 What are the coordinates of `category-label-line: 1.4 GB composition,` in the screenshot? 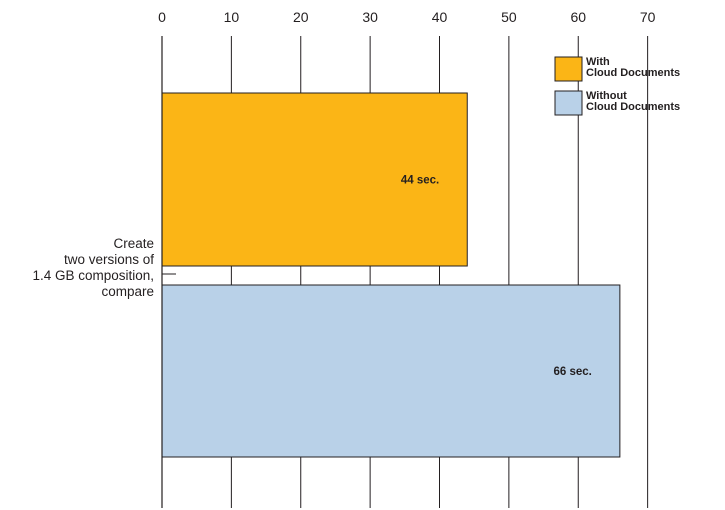 It's located at (93, 275).